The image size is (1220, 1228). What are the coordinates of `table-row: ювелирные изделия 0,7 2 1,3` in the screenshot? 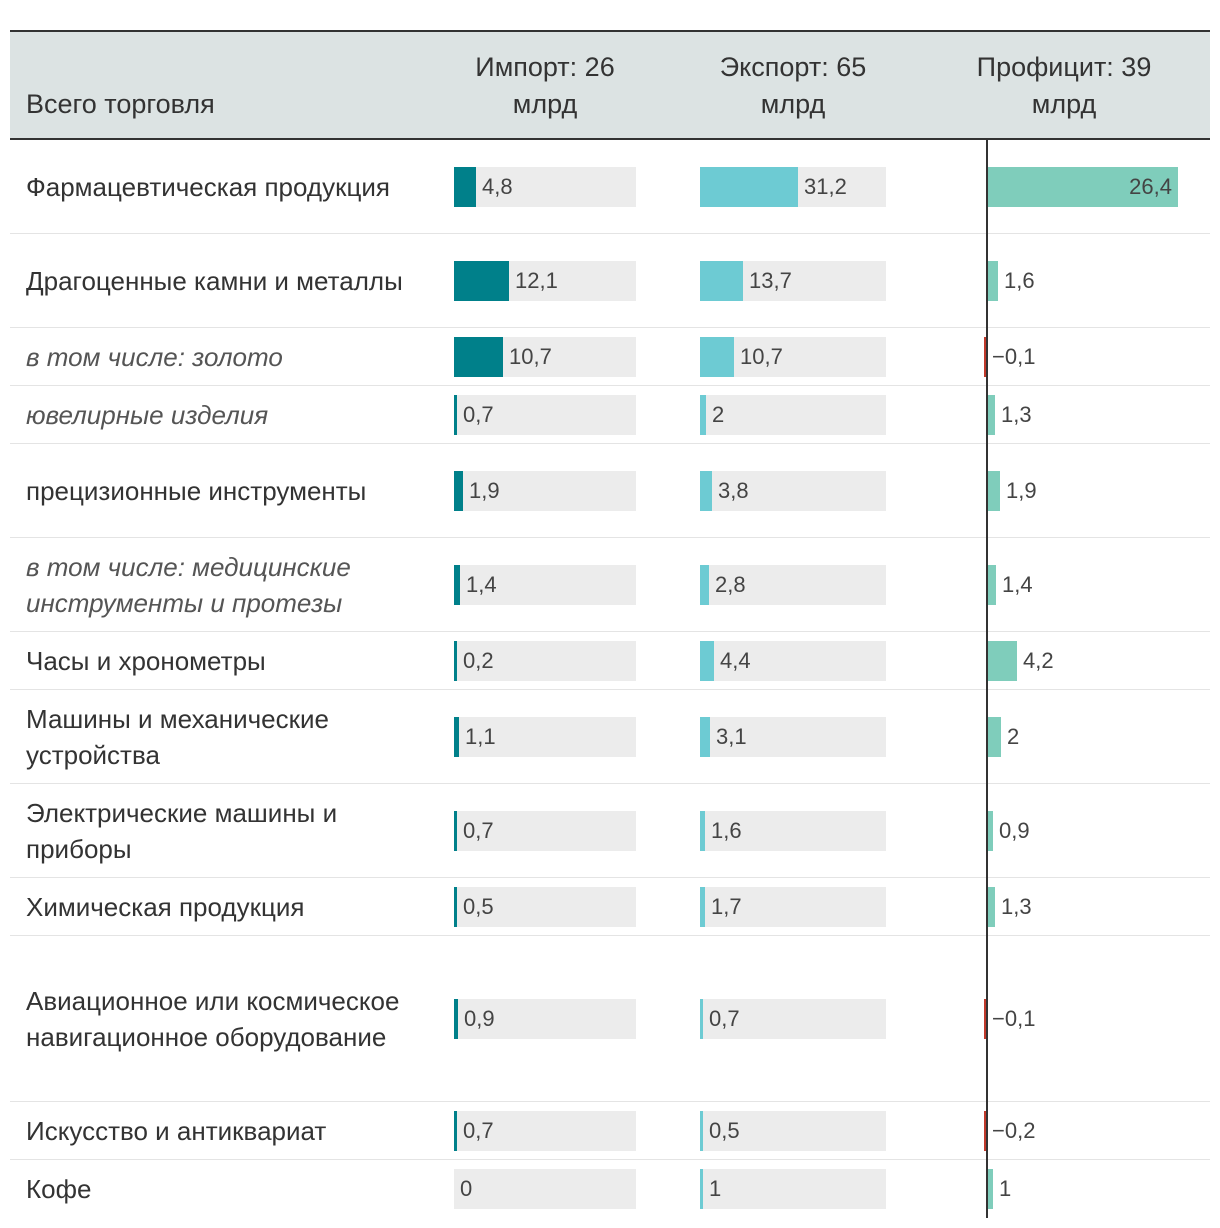 It's located at (610, 415).